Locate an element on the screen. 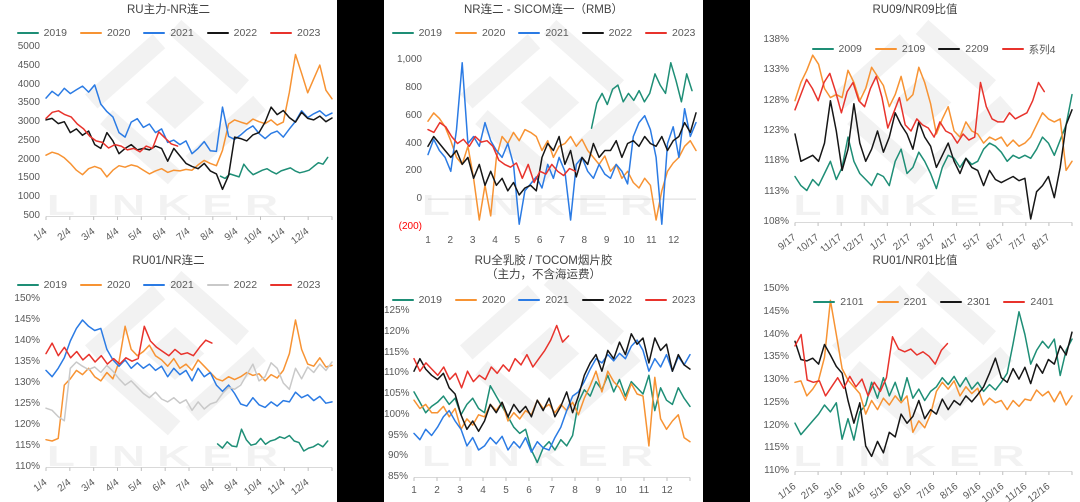 Image resolution: width=1080 pixels, height=502 pixels. legend-label: 2301 is located at coordinates (979, 302).